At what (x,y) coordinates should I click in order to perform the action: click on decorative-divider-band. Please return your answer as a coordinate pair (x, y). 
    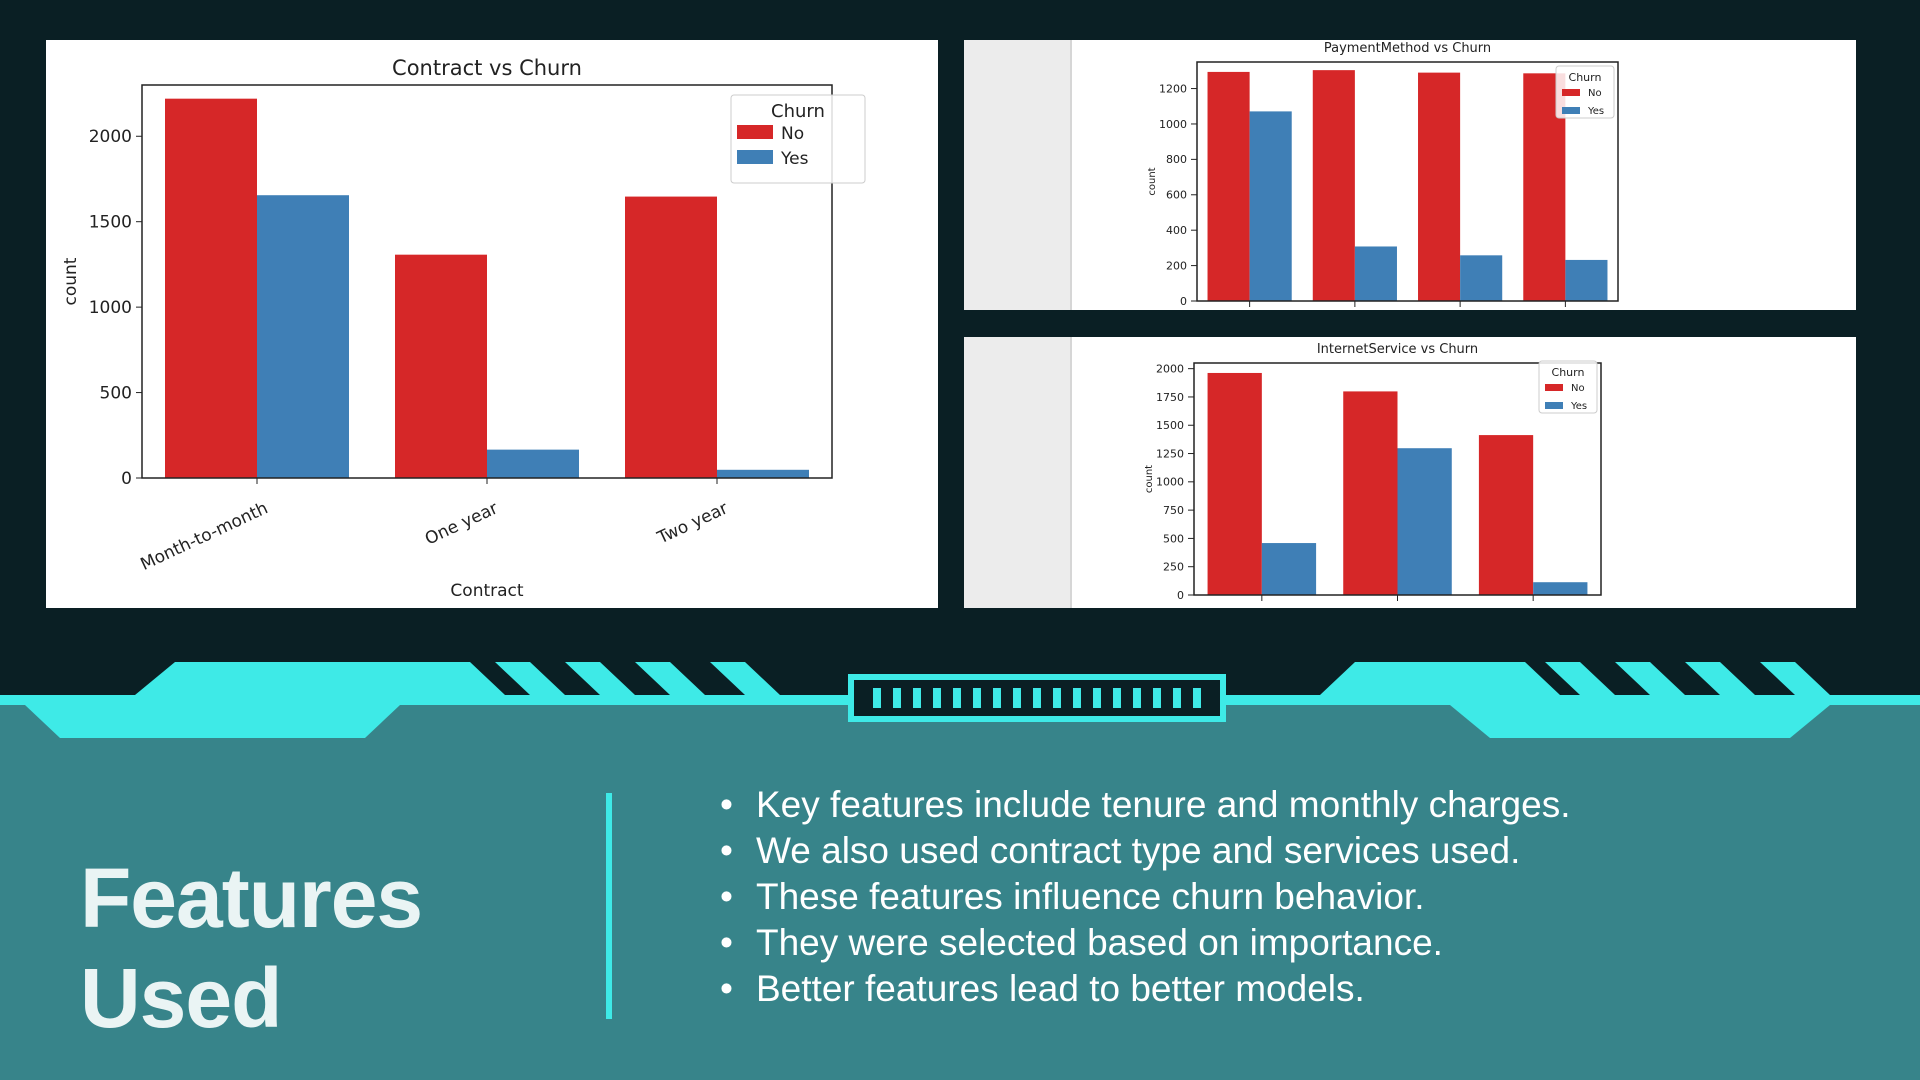
    Looking at the image, I should click on (960, 700).